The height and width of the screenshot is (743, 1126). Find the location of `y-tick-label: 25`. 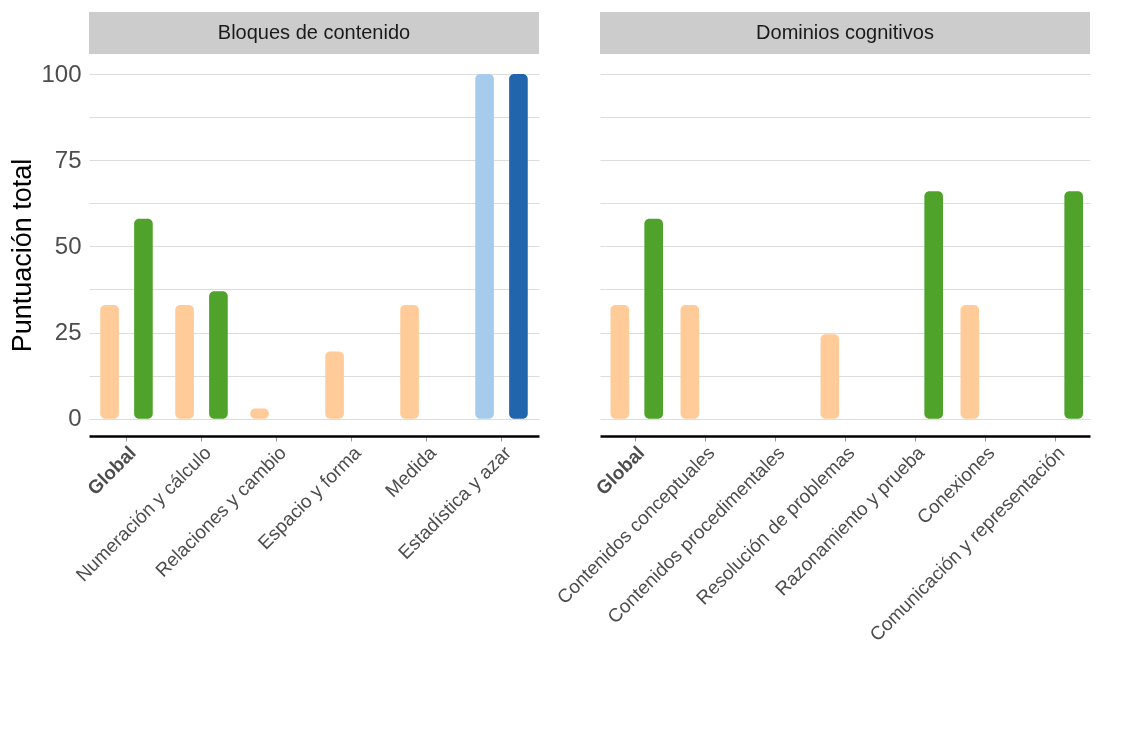

y-tick-label: 25 is located at coordinates (68, 332).